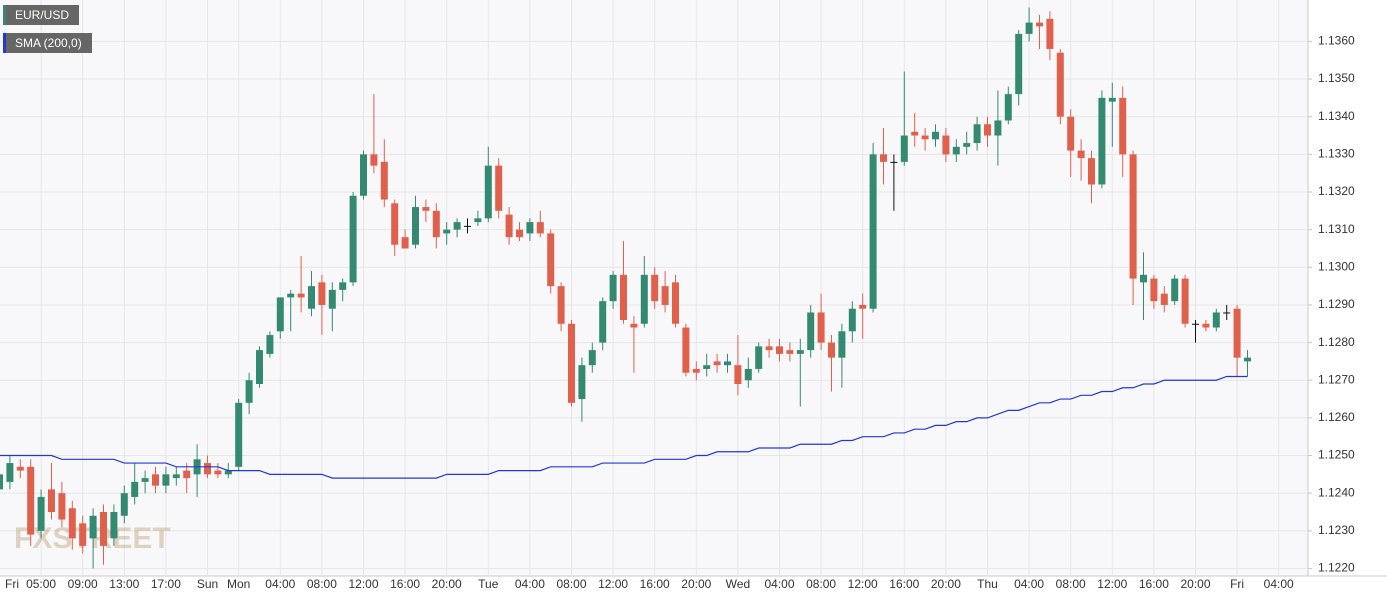 The width and height of the screenshot is (1387, 598). Describe the element at coordinates (83, 584) in the screenshot. I see `x-tick-label: 09:00` at that location.